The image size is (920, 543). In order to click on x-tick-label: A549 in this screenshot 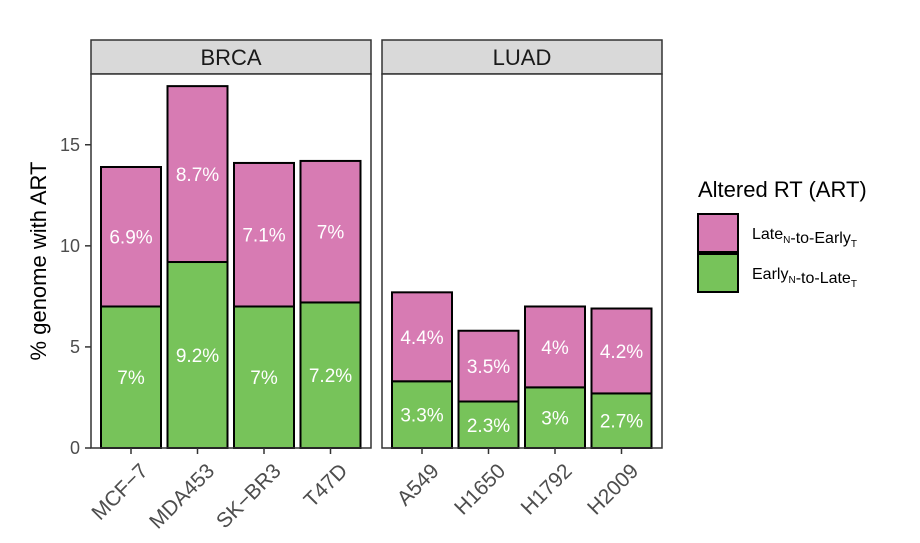, I will do `click(418, 484)`.